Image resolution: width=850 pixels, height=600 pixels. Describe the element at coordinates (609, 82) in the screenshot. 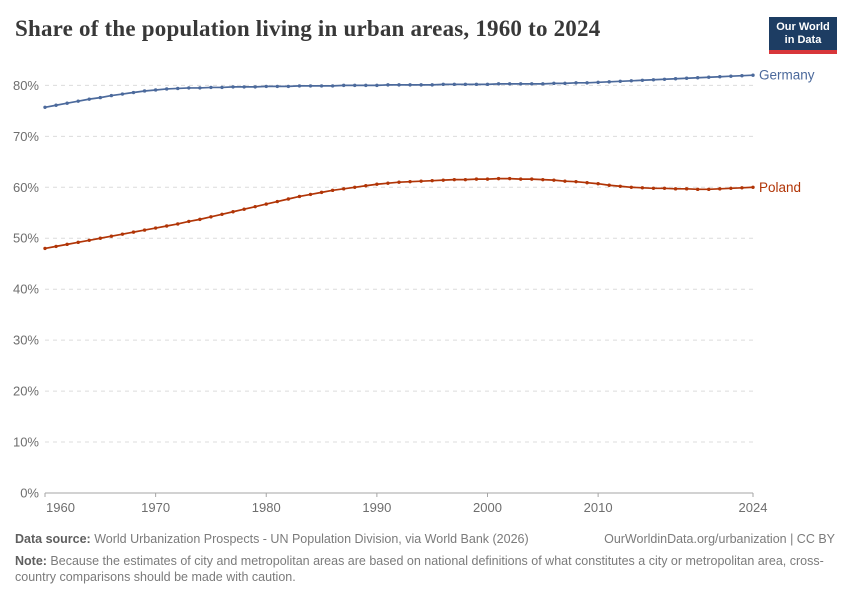

I see `data-point-germany-2011` at that location.